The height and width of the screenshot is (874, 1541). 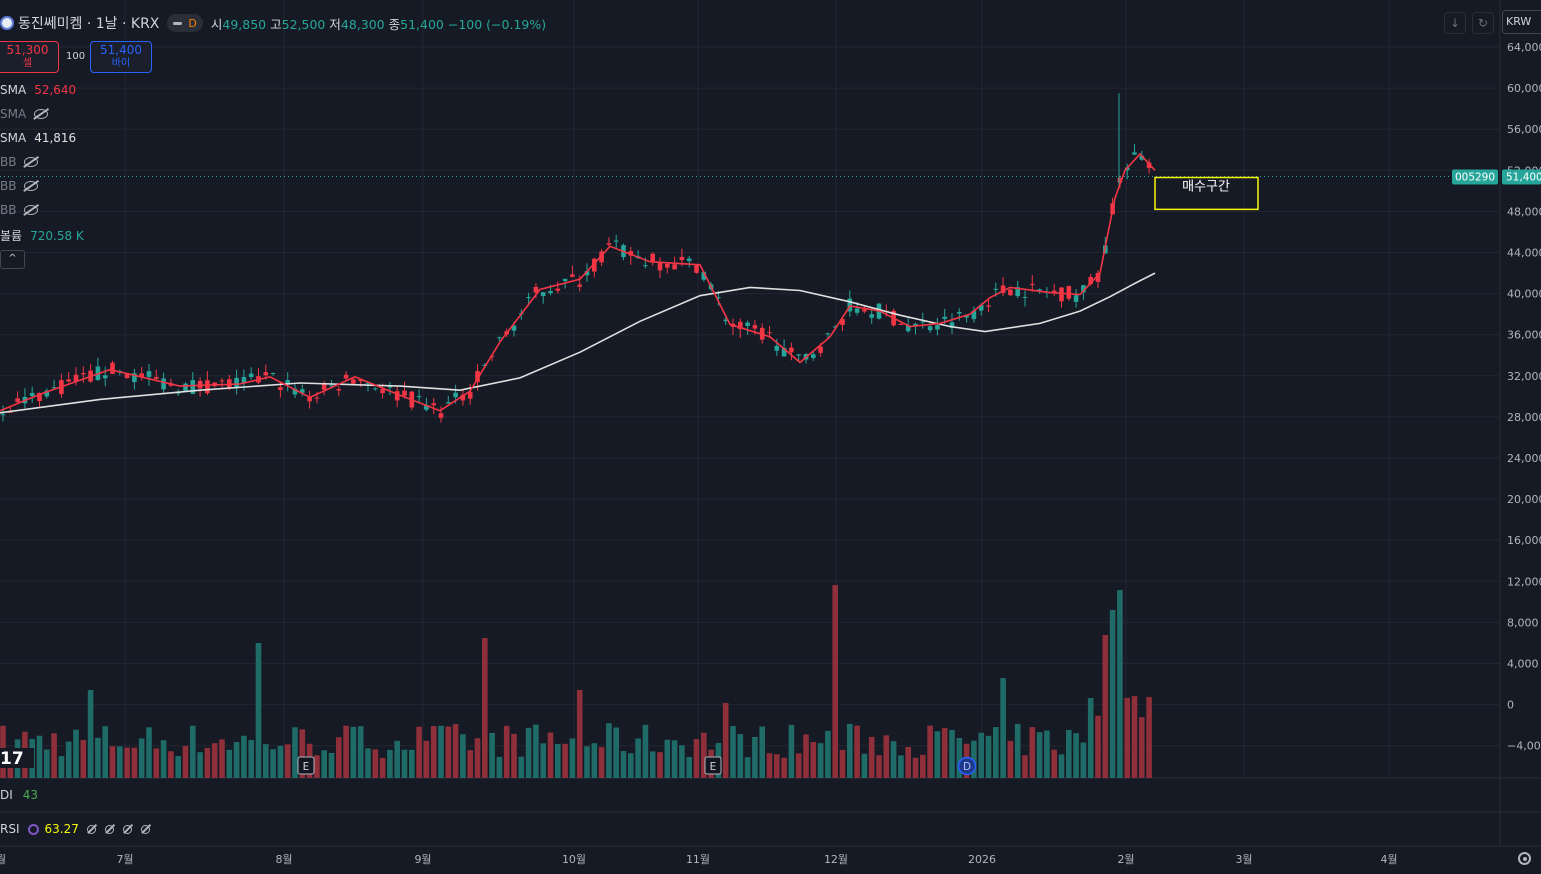 What do you see at coordinates (1524, 294) in the screenshot?
I see `price-tick-label: 40,000` at bounding box center [1524, 294].